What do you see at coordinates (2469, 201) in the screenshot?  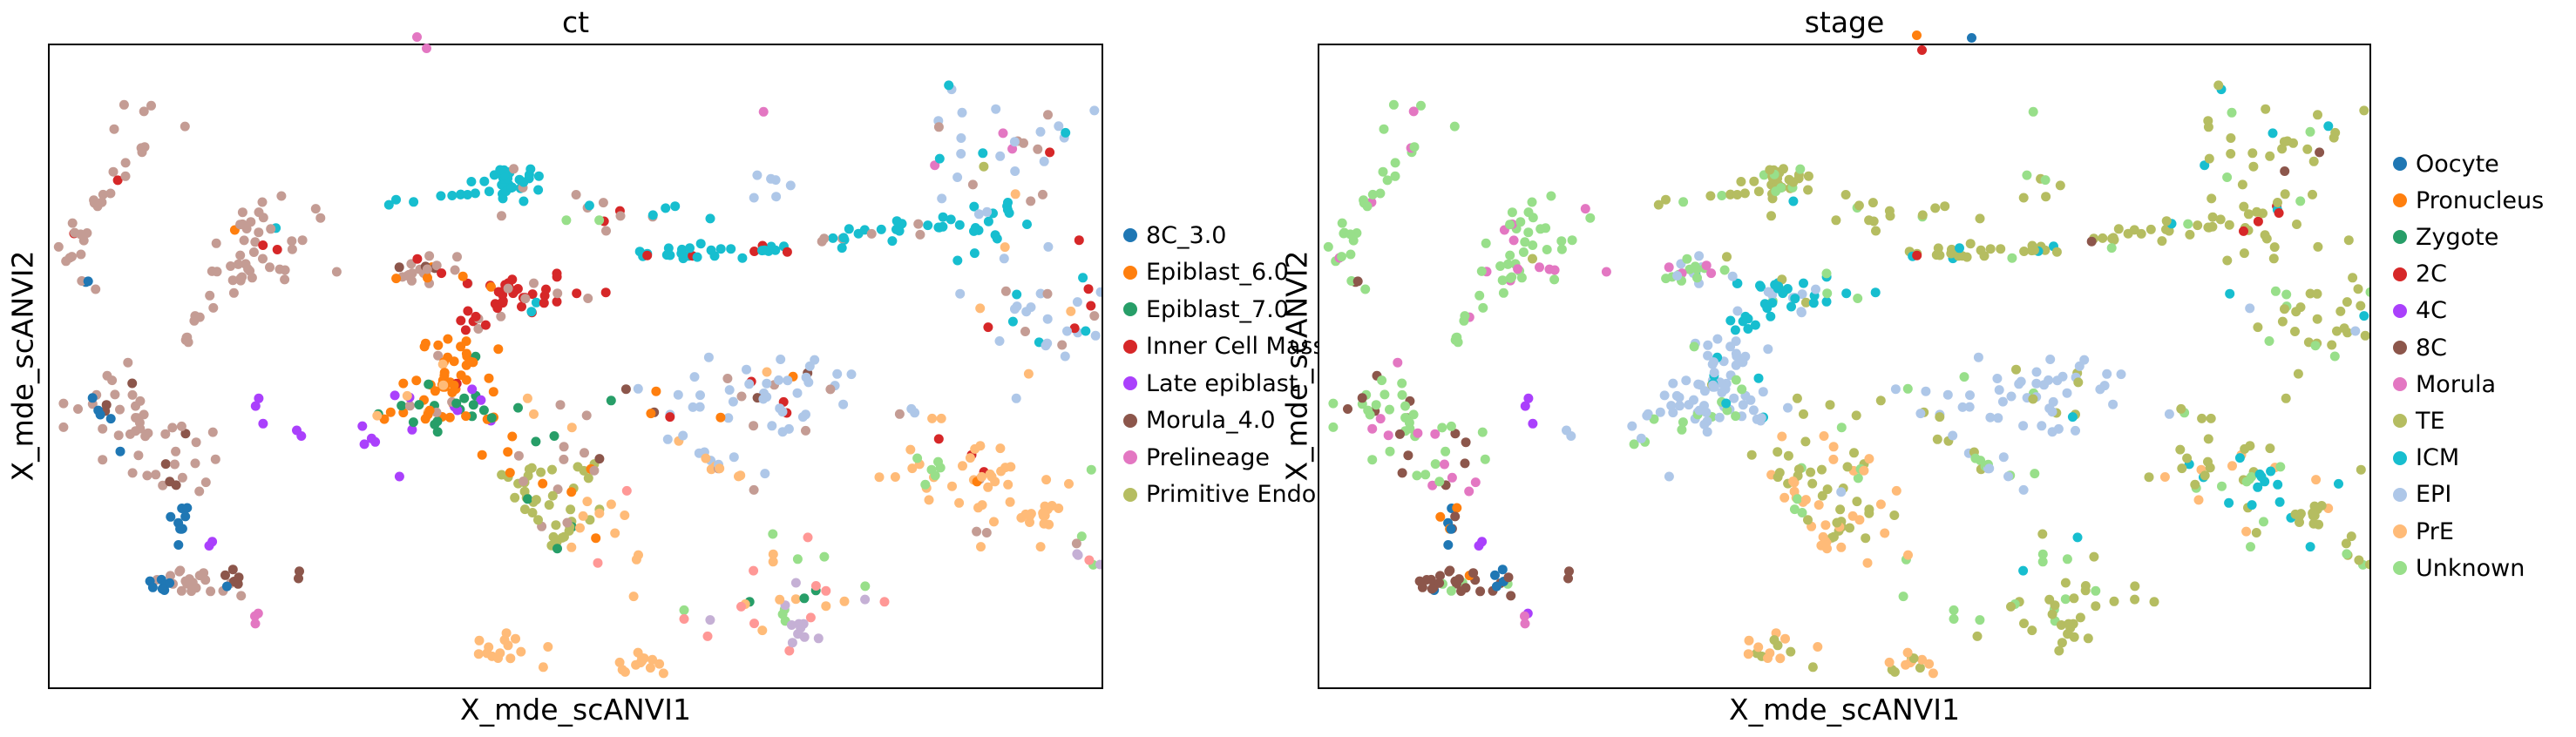 I see `legend-item-pronucleus: Pronucleus` at bounding box center [2469, 201].